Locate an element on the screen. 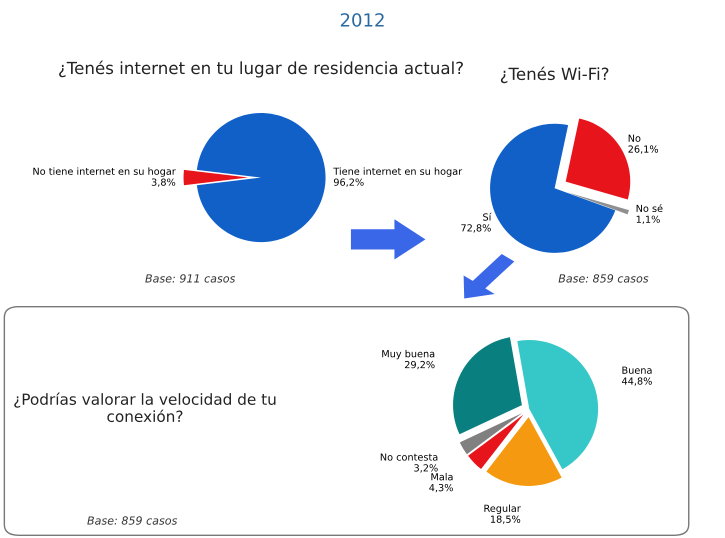 This screenshot has width=725, height=538. data-label: 26,1% is located at coordinates (643, 149).